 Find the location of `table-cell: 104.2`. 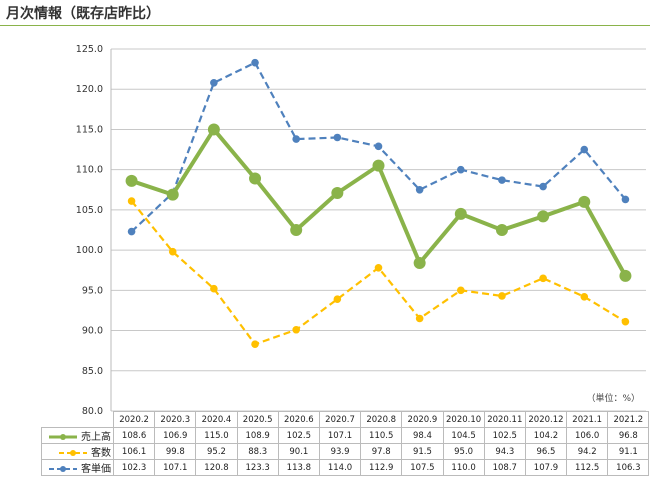

table-cell: 104.2 is located at coordinates (546, 435).